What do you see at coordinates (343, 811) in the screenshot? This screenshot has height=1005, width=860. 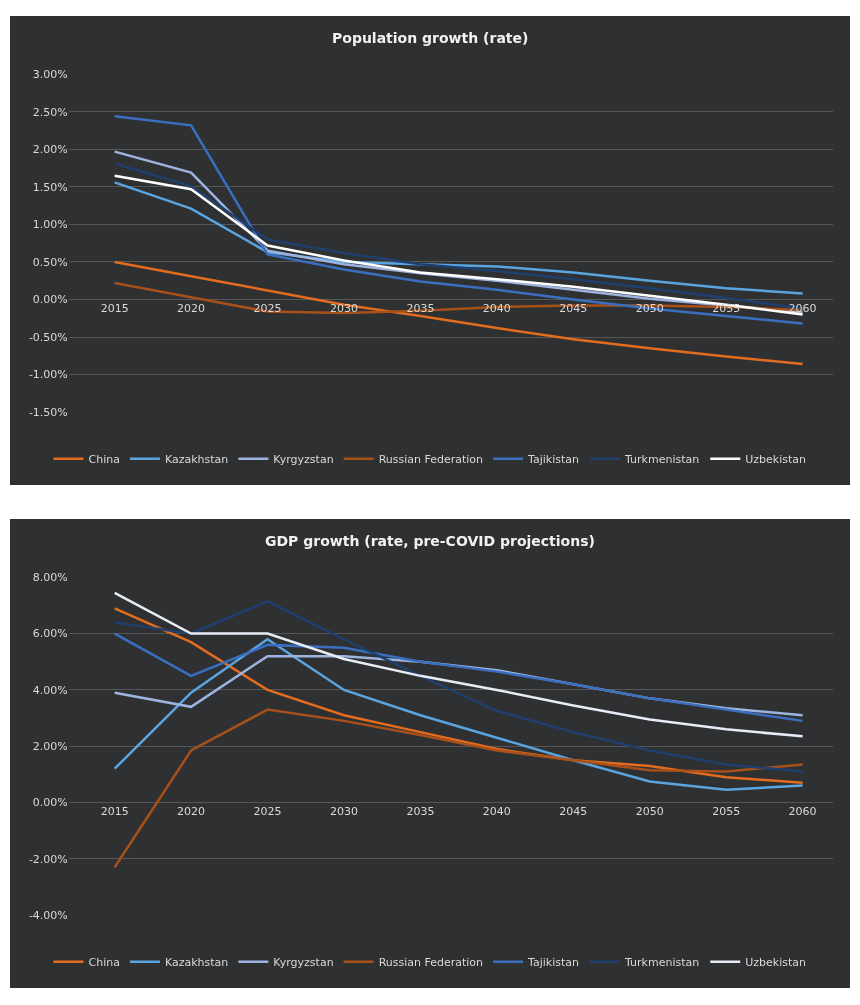 I see `x-tick-label: 2030` at bounding box center [343, 811].